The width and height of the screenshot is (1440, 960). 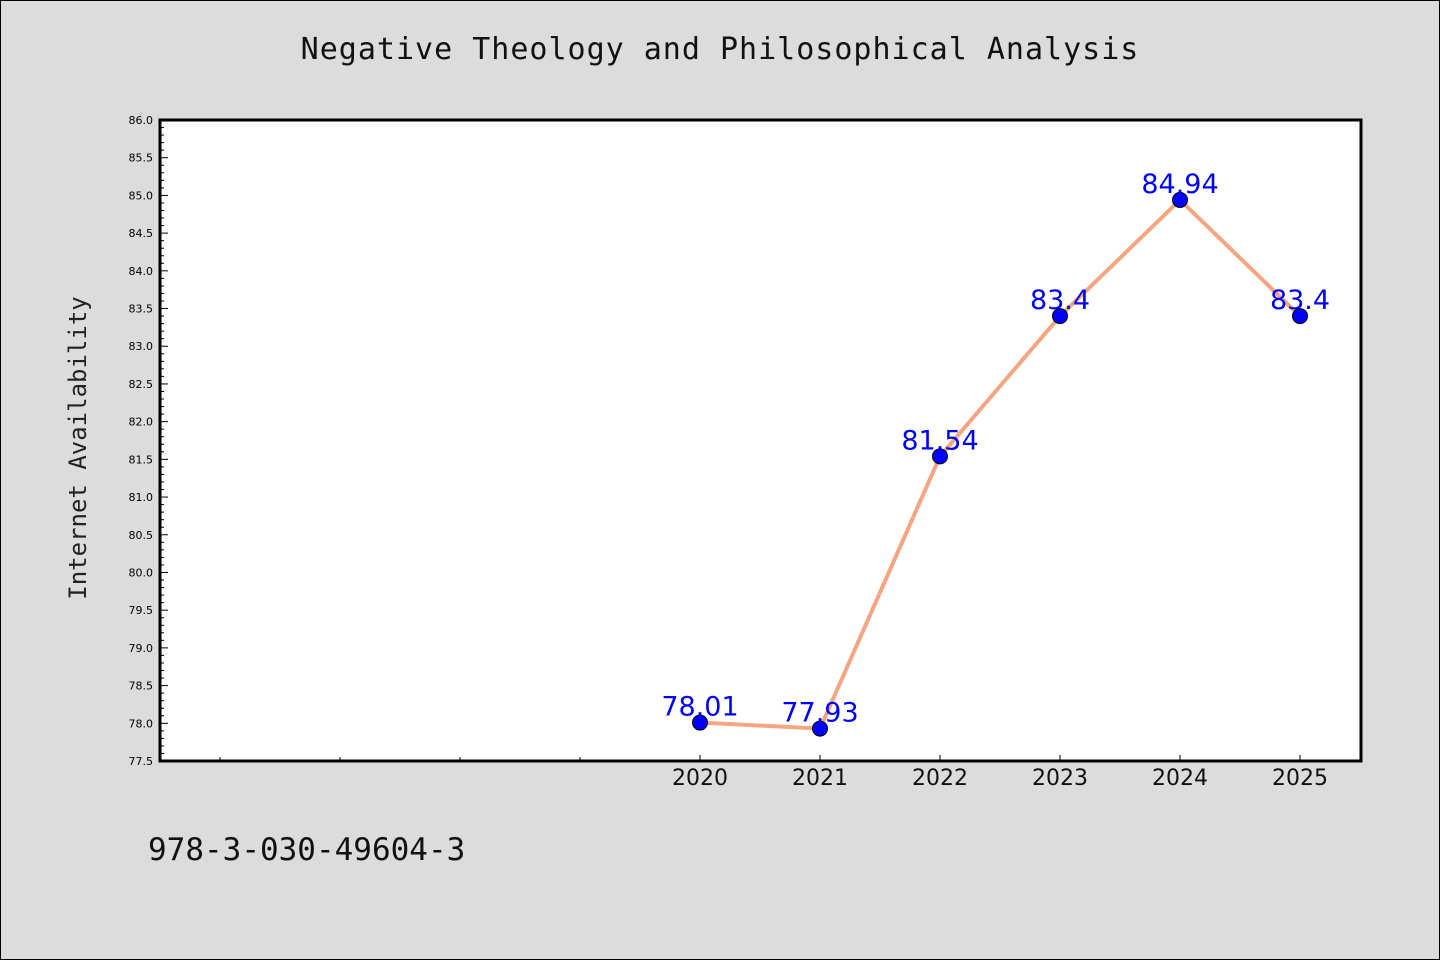 I want to click on y-tick-label: 81.0, so click(x=141, y=497).